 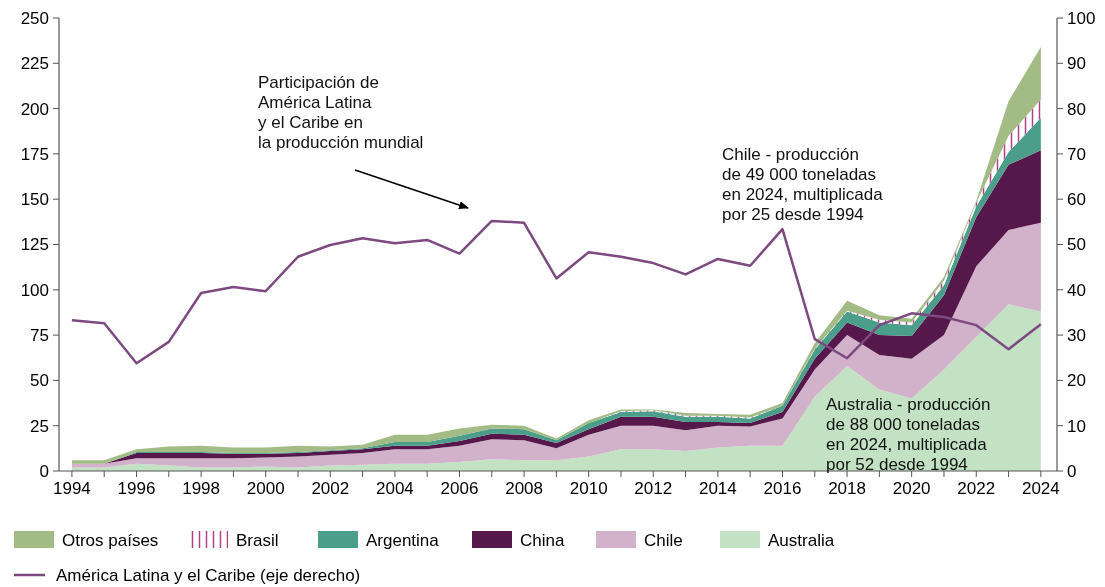 I want to click on legend-label: Australia, so click(x=801, y=540).